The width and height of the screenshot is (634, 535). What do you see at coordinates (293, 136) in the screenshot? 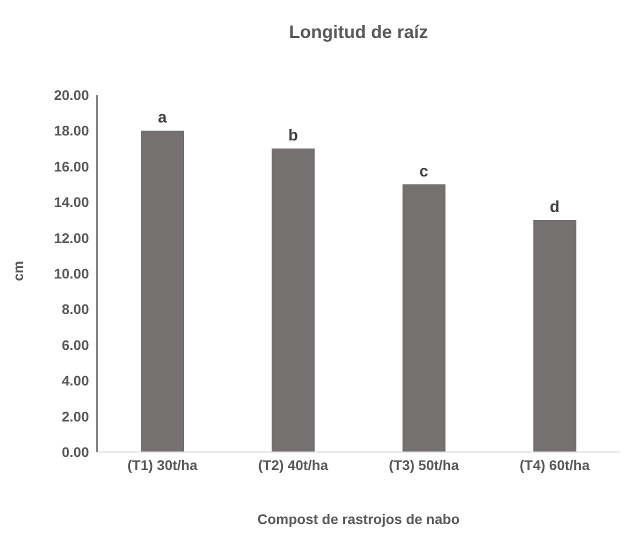
I see `annotation: b` at bounding box center [293, 136].